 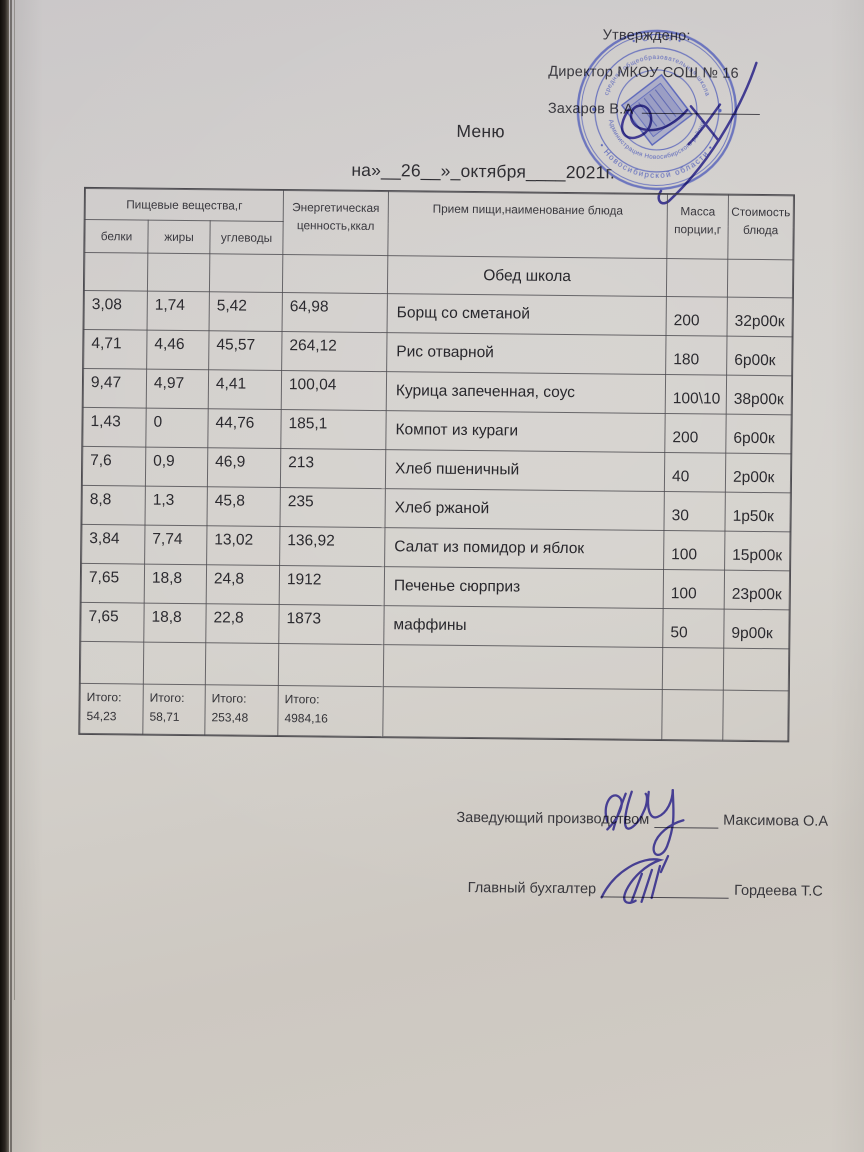 What do you see at coordinates (524, 587) in the screenshot?
I see `cell-dish: Печенье сюрприз` at bounding box center [524, 587].